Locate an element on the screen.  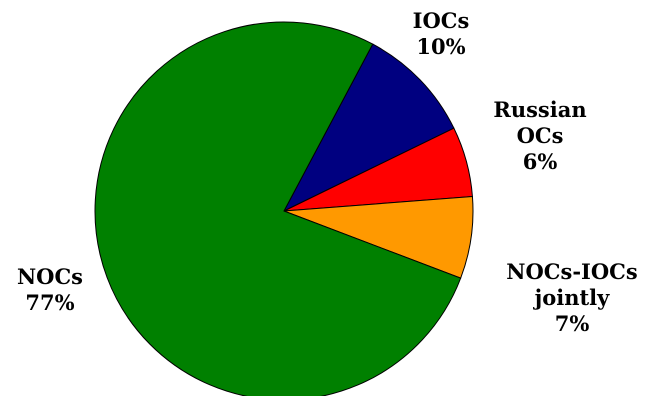
pie-label-iocs: IOCs 10% is located at coordinates (441, 33).